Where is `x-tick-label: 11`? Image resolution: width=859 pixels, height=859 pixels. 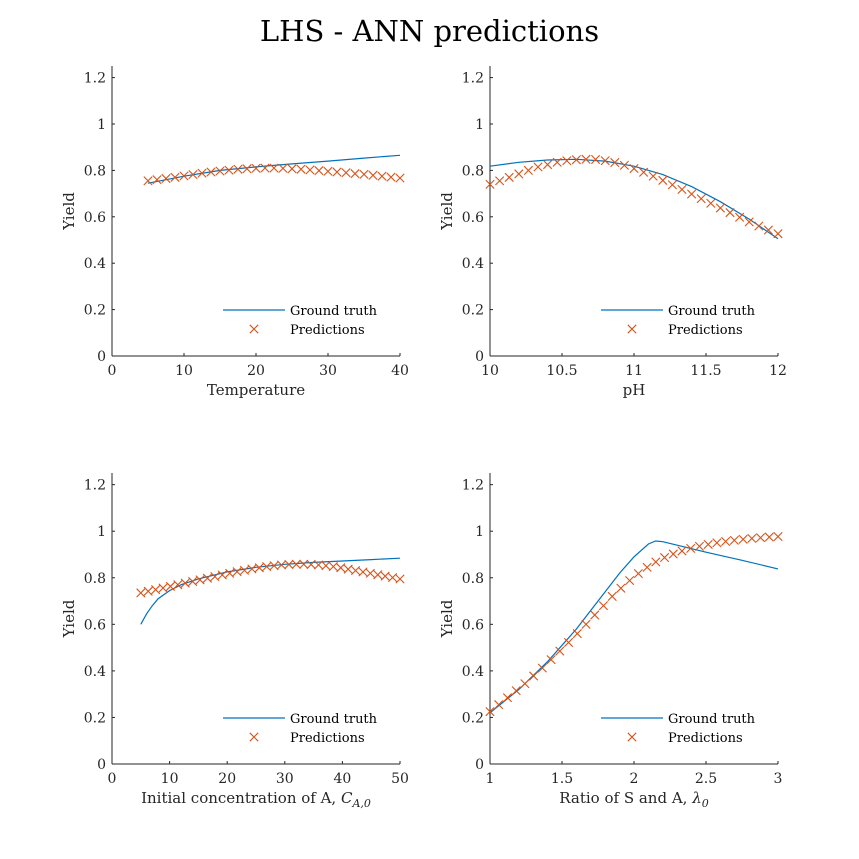
x-tick-label: 11 is located at coordinates (634, 371).